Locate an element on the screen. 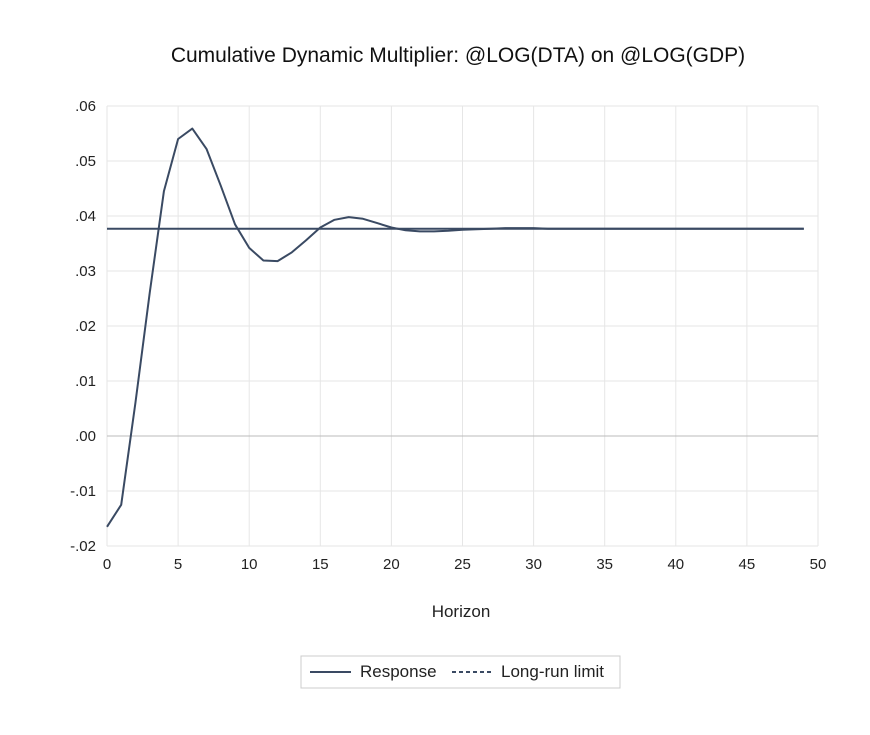 The image size is (870, 735). x-tick-label: 50 is located at coordinates (818, 564).